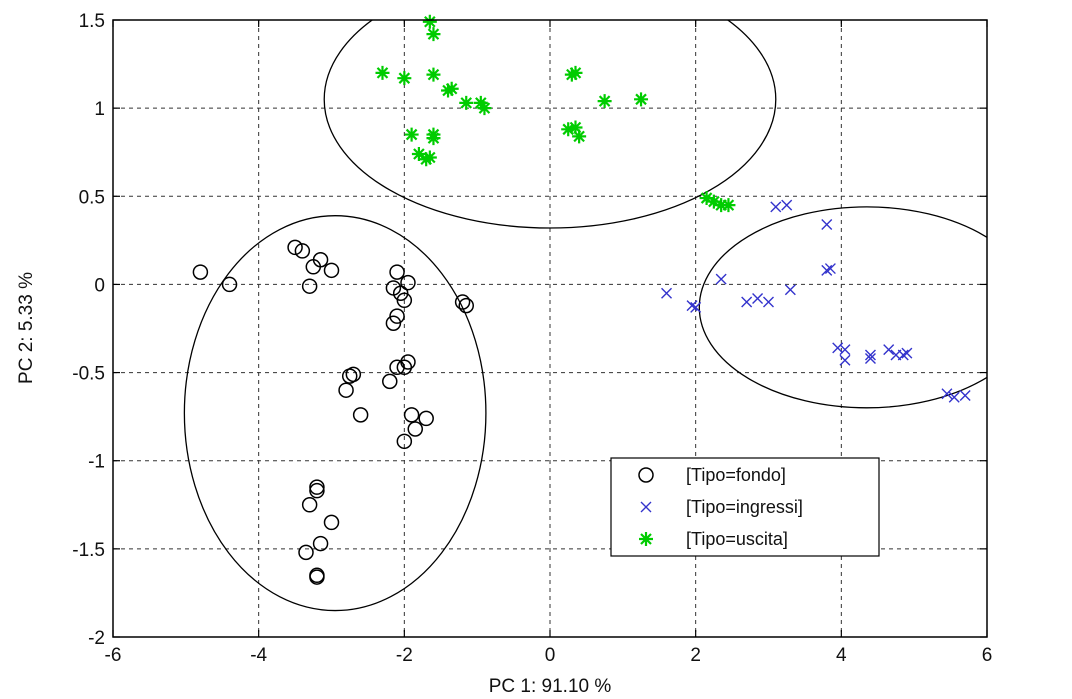  I want to click on x-tick-label: 0, so click(550, 655).